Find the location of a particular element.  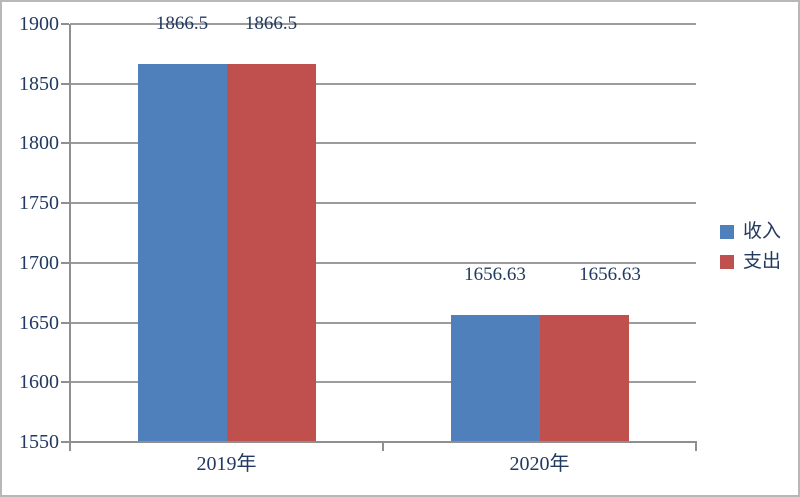

y-axis-label-1700: 1700 is located at coordinates (39, 262).